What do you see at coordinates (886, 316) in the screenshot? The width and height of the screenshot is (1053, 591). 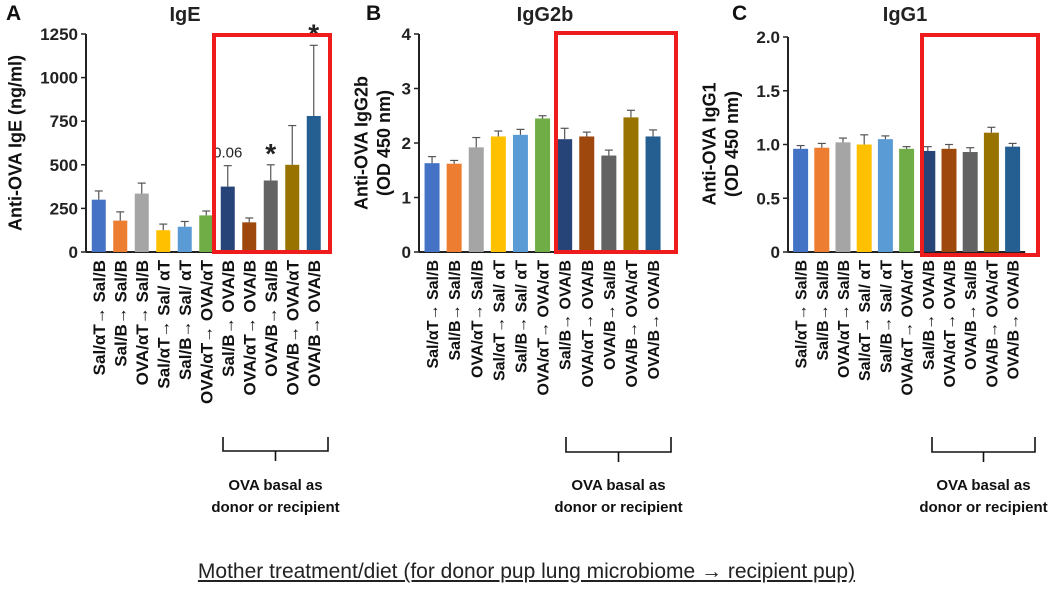 I see `x-tick-label-c: Sal/B→ Sal/ αT` at bounding box center [886, 316].